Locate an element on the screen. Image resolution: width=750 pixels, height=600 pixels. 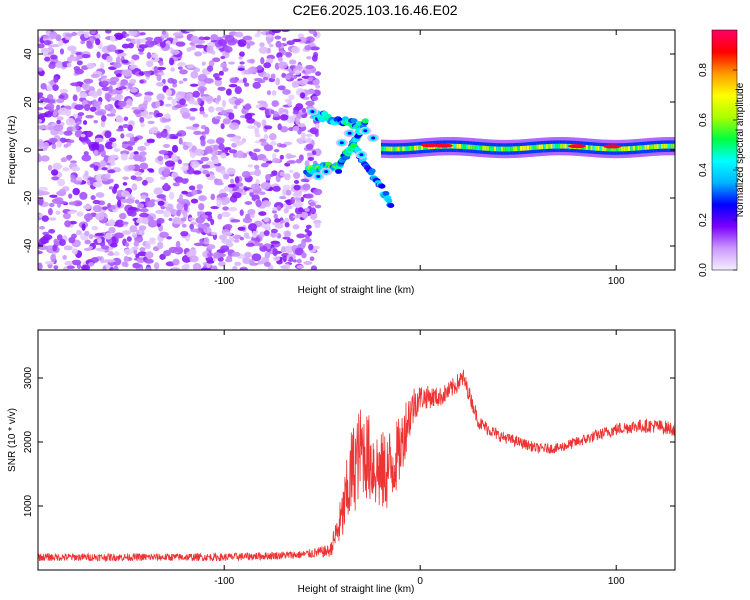
colorbar-tick-label: 0.0 is located at coordinates (703, 270).